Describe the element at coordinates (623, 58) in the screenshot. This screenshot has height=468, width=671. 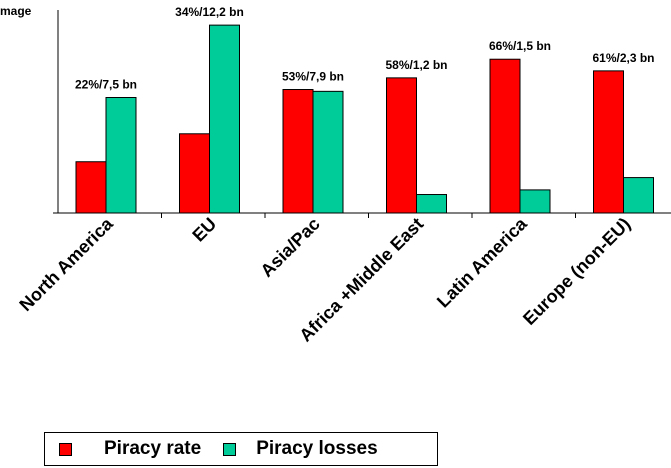
I see `annotation-europe-non-eu: 61%/2,3 bn` at that location.